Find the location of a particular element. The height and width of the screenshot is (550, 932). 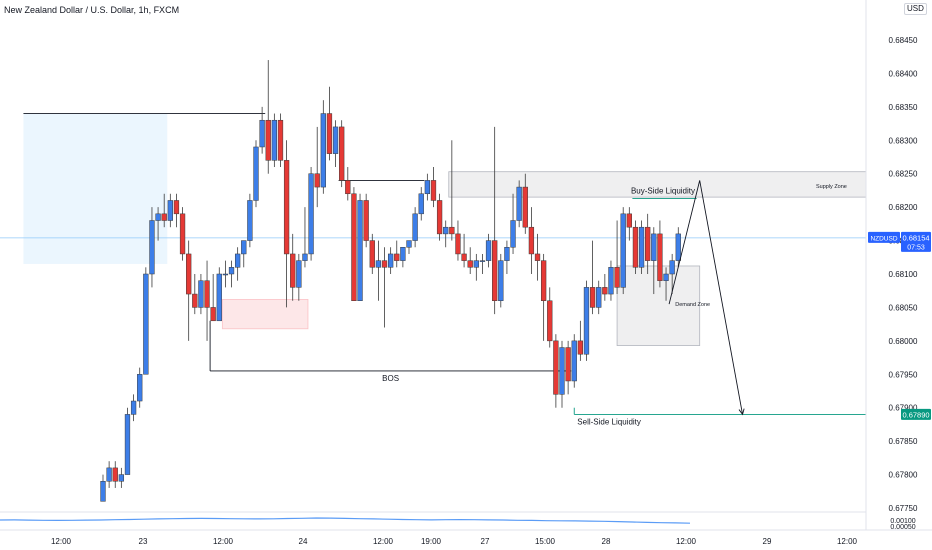

symbol-badge is located at coordinates (884, 237).